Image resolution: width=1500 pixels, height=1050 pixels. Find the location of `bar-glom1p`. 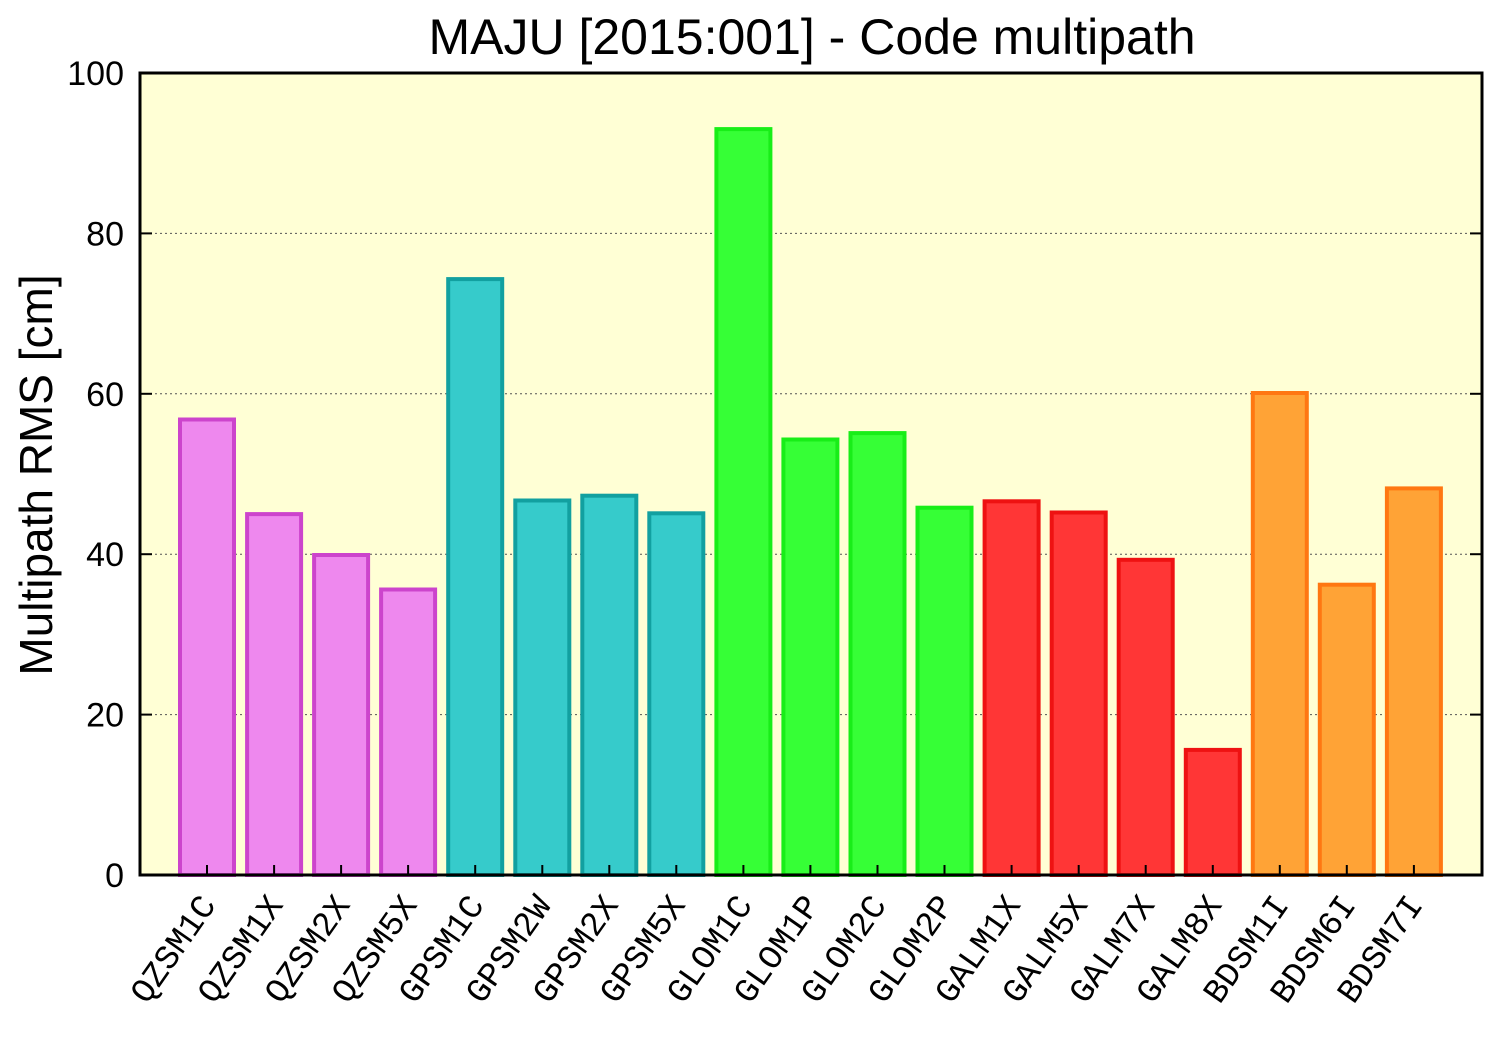

bar-glom1p is located at coordinates (810, 657).